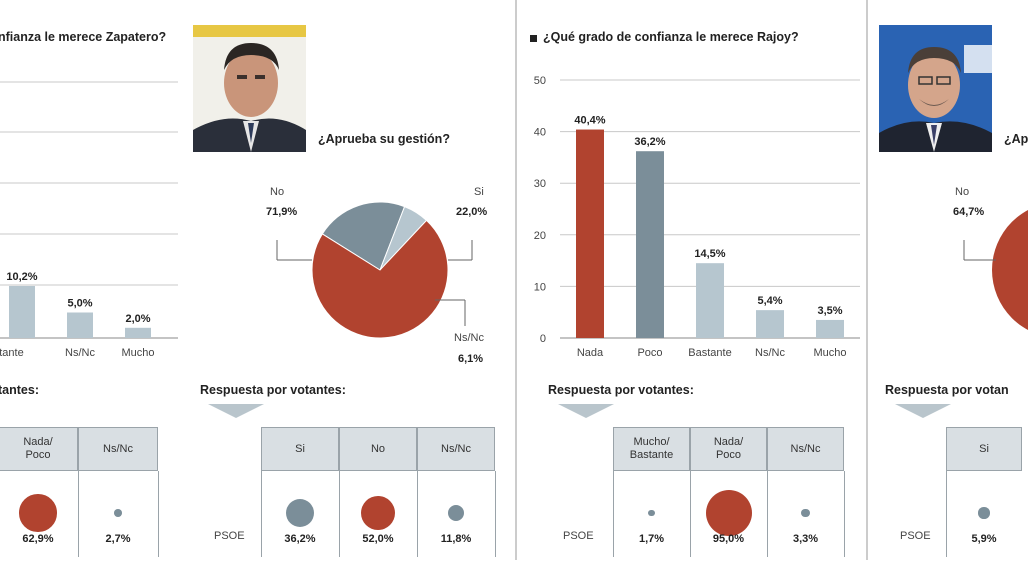 This screenshot has width=1028, height=578. I want to click on table-header-cell: No, so click(378, 449).